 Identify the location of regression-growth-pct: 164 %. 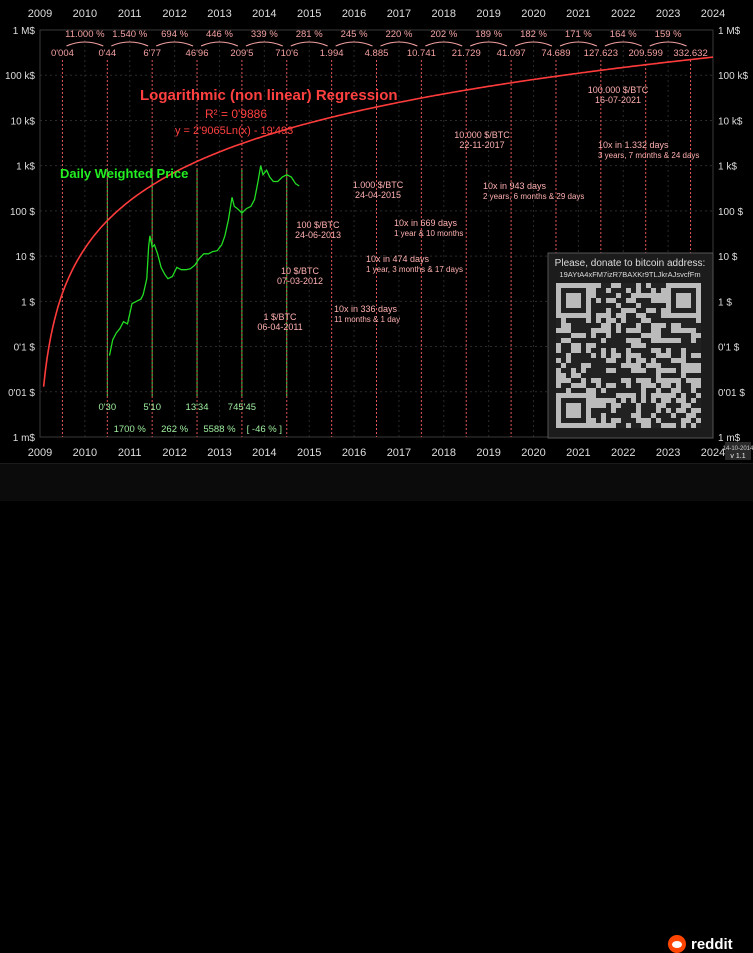
(623, 34).